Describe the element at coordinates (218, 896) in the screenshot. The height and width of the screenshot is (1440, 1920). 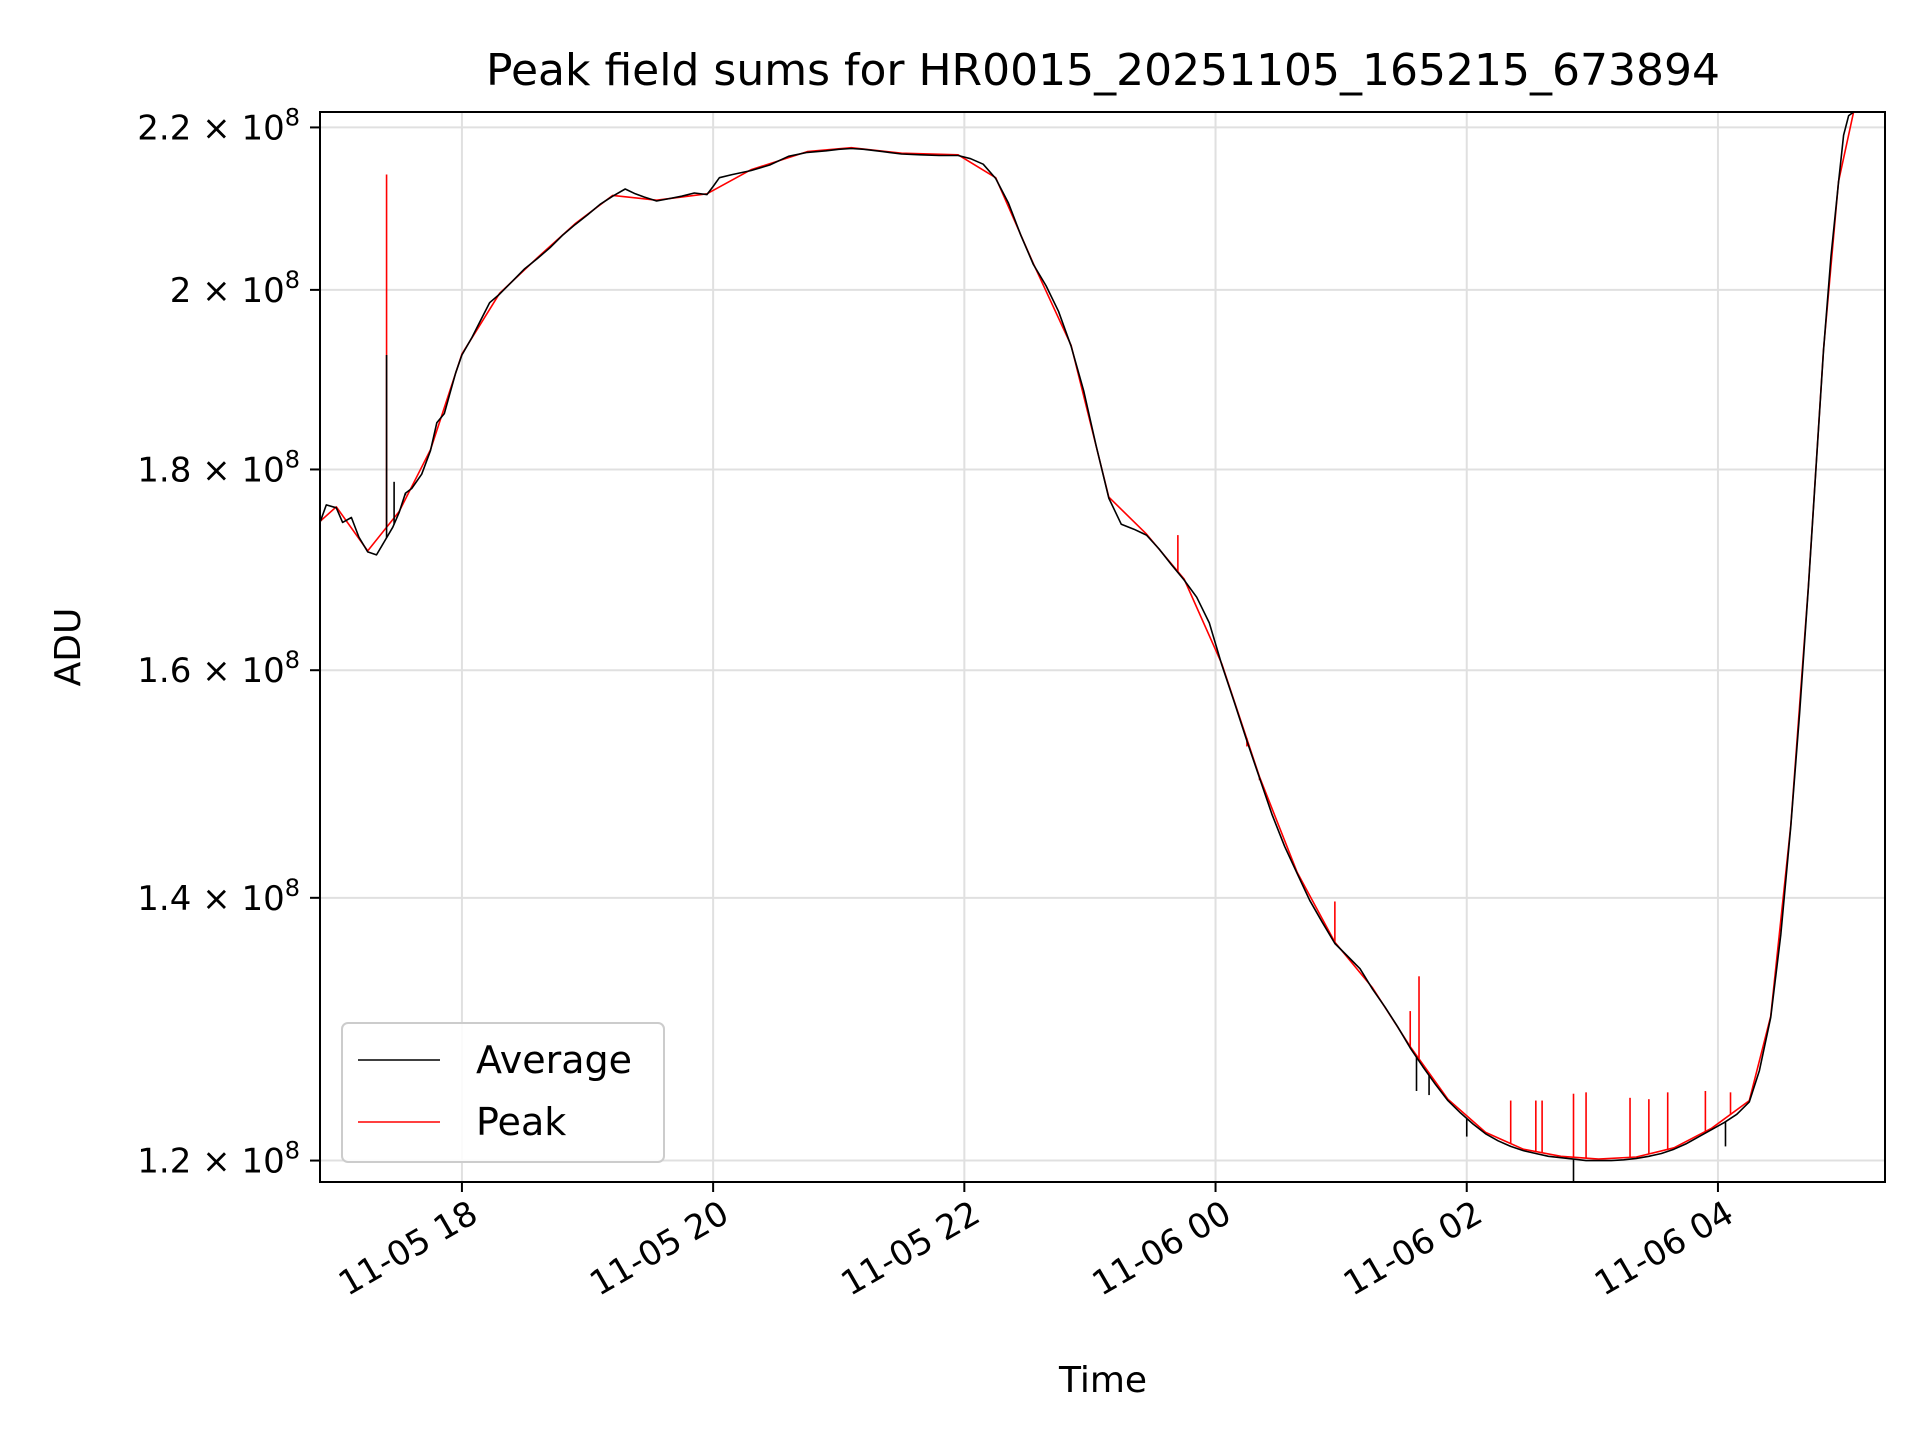
I see `y-tick-label: 1.4 × 108` at that location.